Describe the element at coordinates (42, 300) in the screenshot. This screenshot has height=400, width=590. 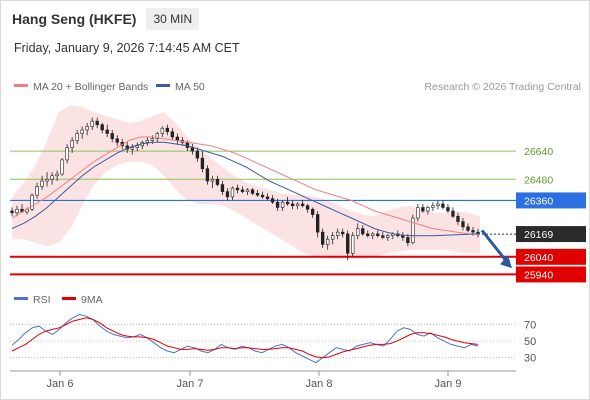
I see `rsi-legend-label: RSI` at that location.